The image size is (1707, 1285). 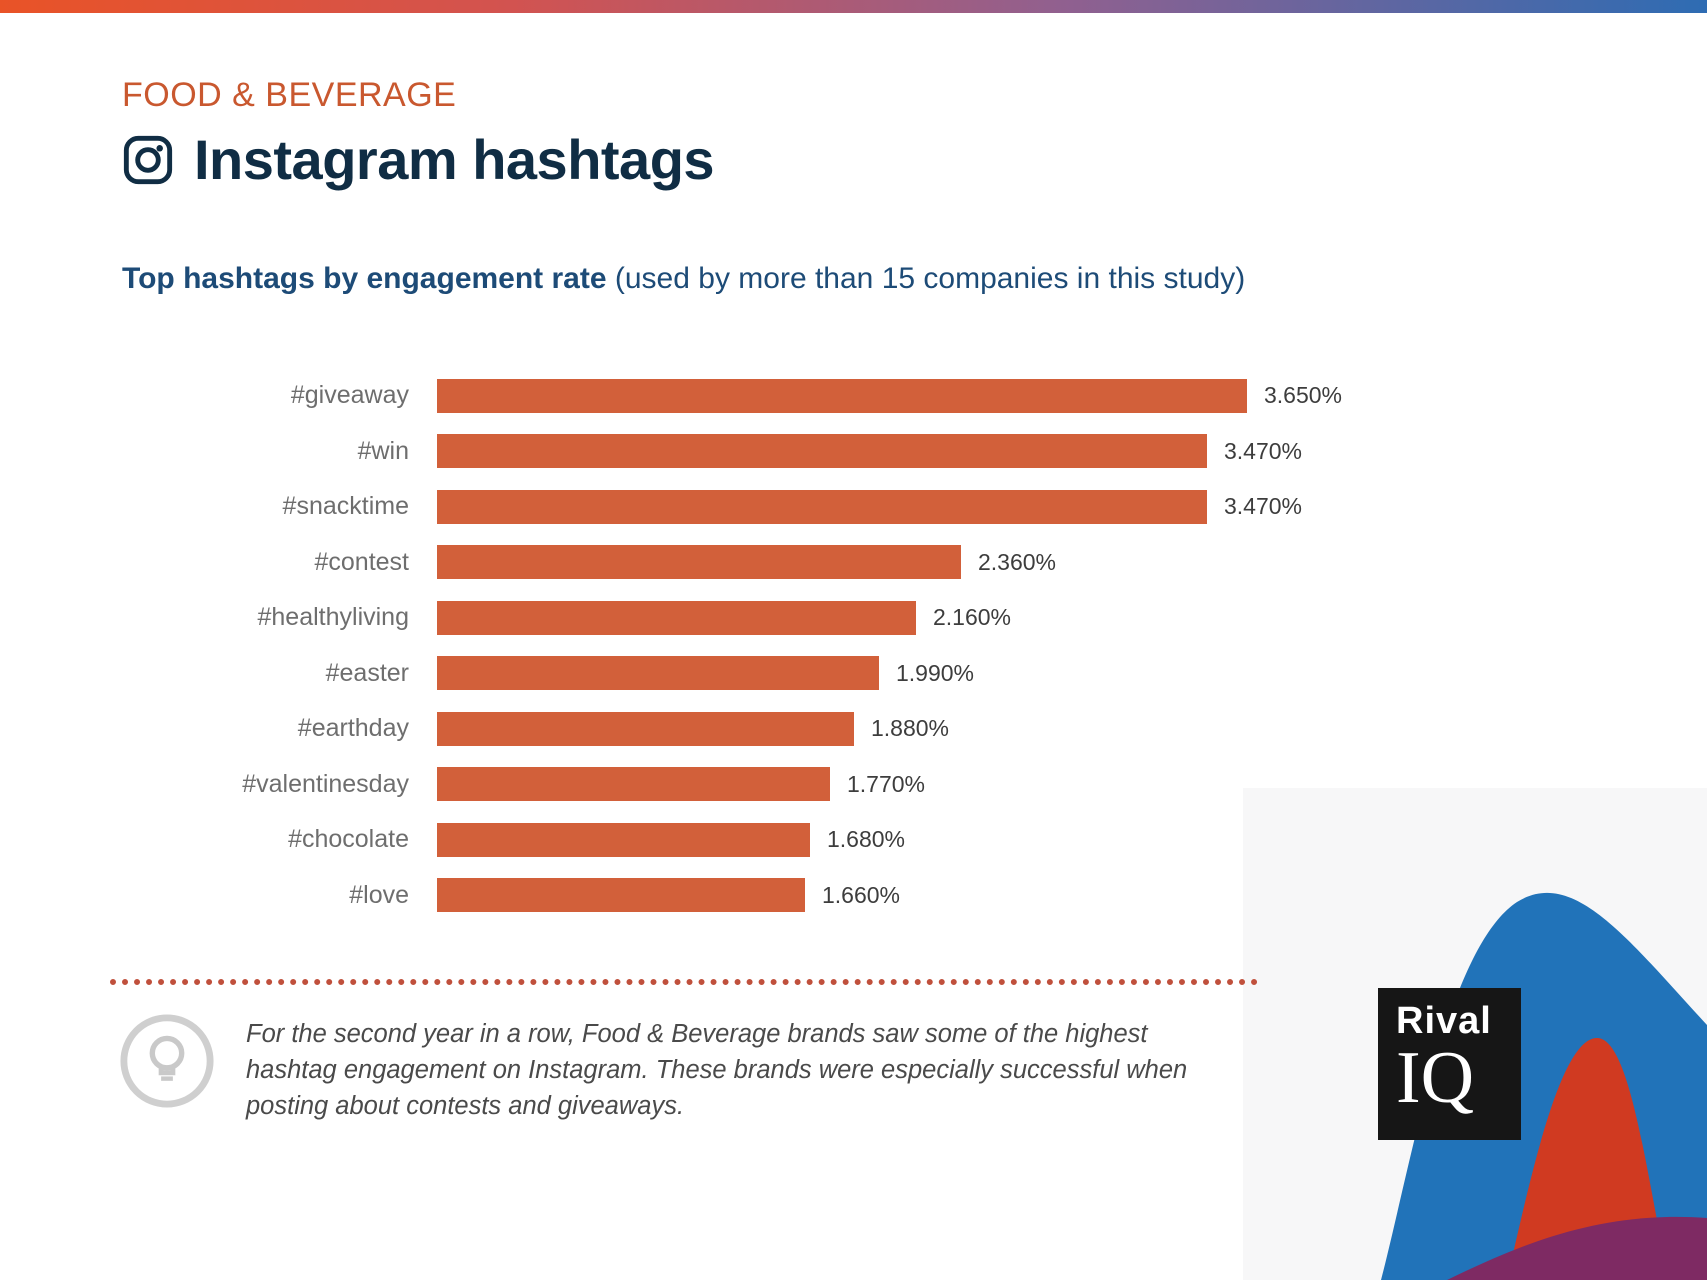 What do you see at coordinates (325, 783) in the screenshot?
I see `hashtag-label: #valentinesday` at bounding box center [325, 783].